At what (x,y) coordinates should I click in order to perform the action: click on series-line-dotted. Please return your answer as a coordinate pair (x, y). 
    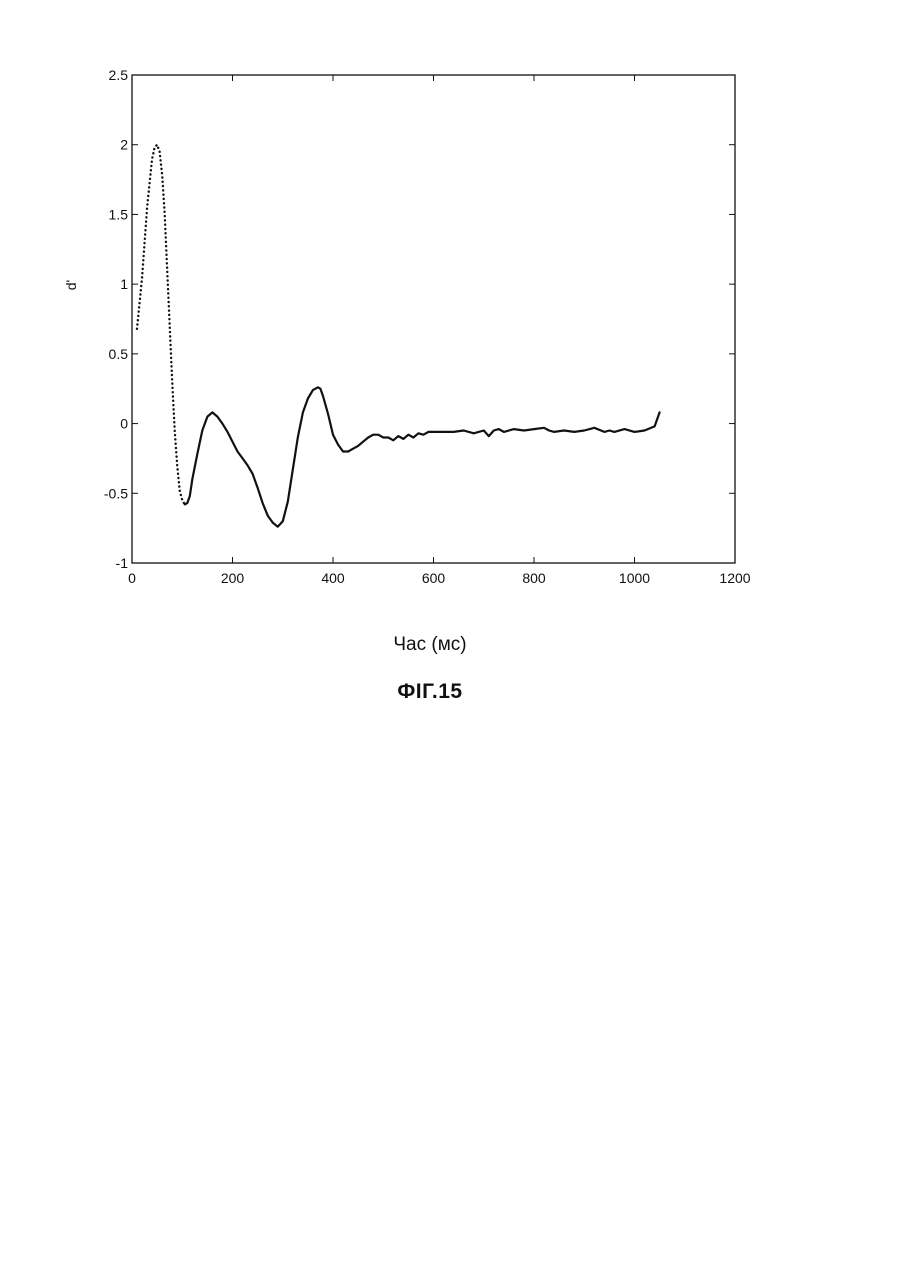
    Looking at the image, I should click on (161, 325).